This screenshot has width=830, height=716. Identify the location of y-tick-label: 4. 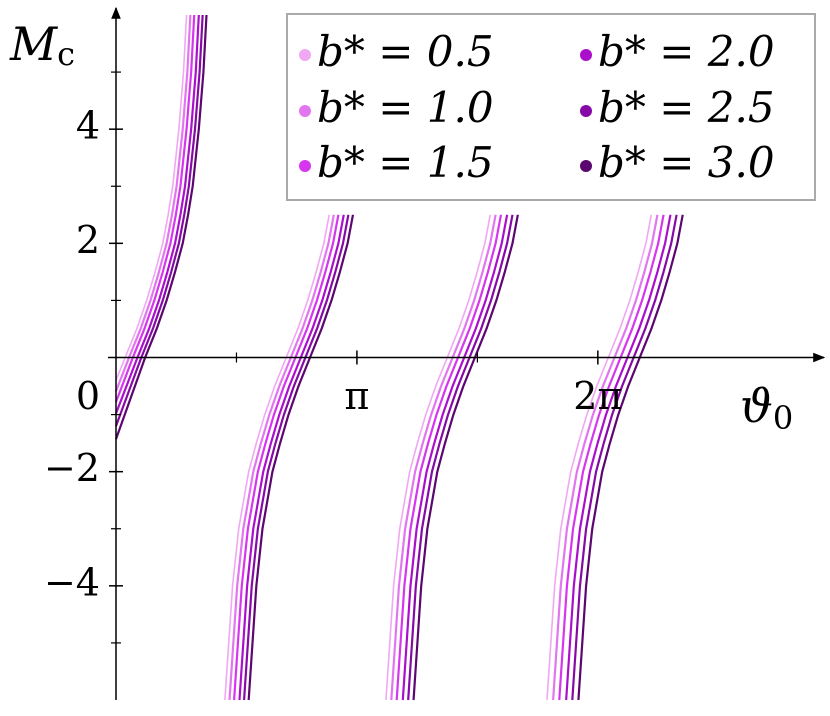
(88, 126).